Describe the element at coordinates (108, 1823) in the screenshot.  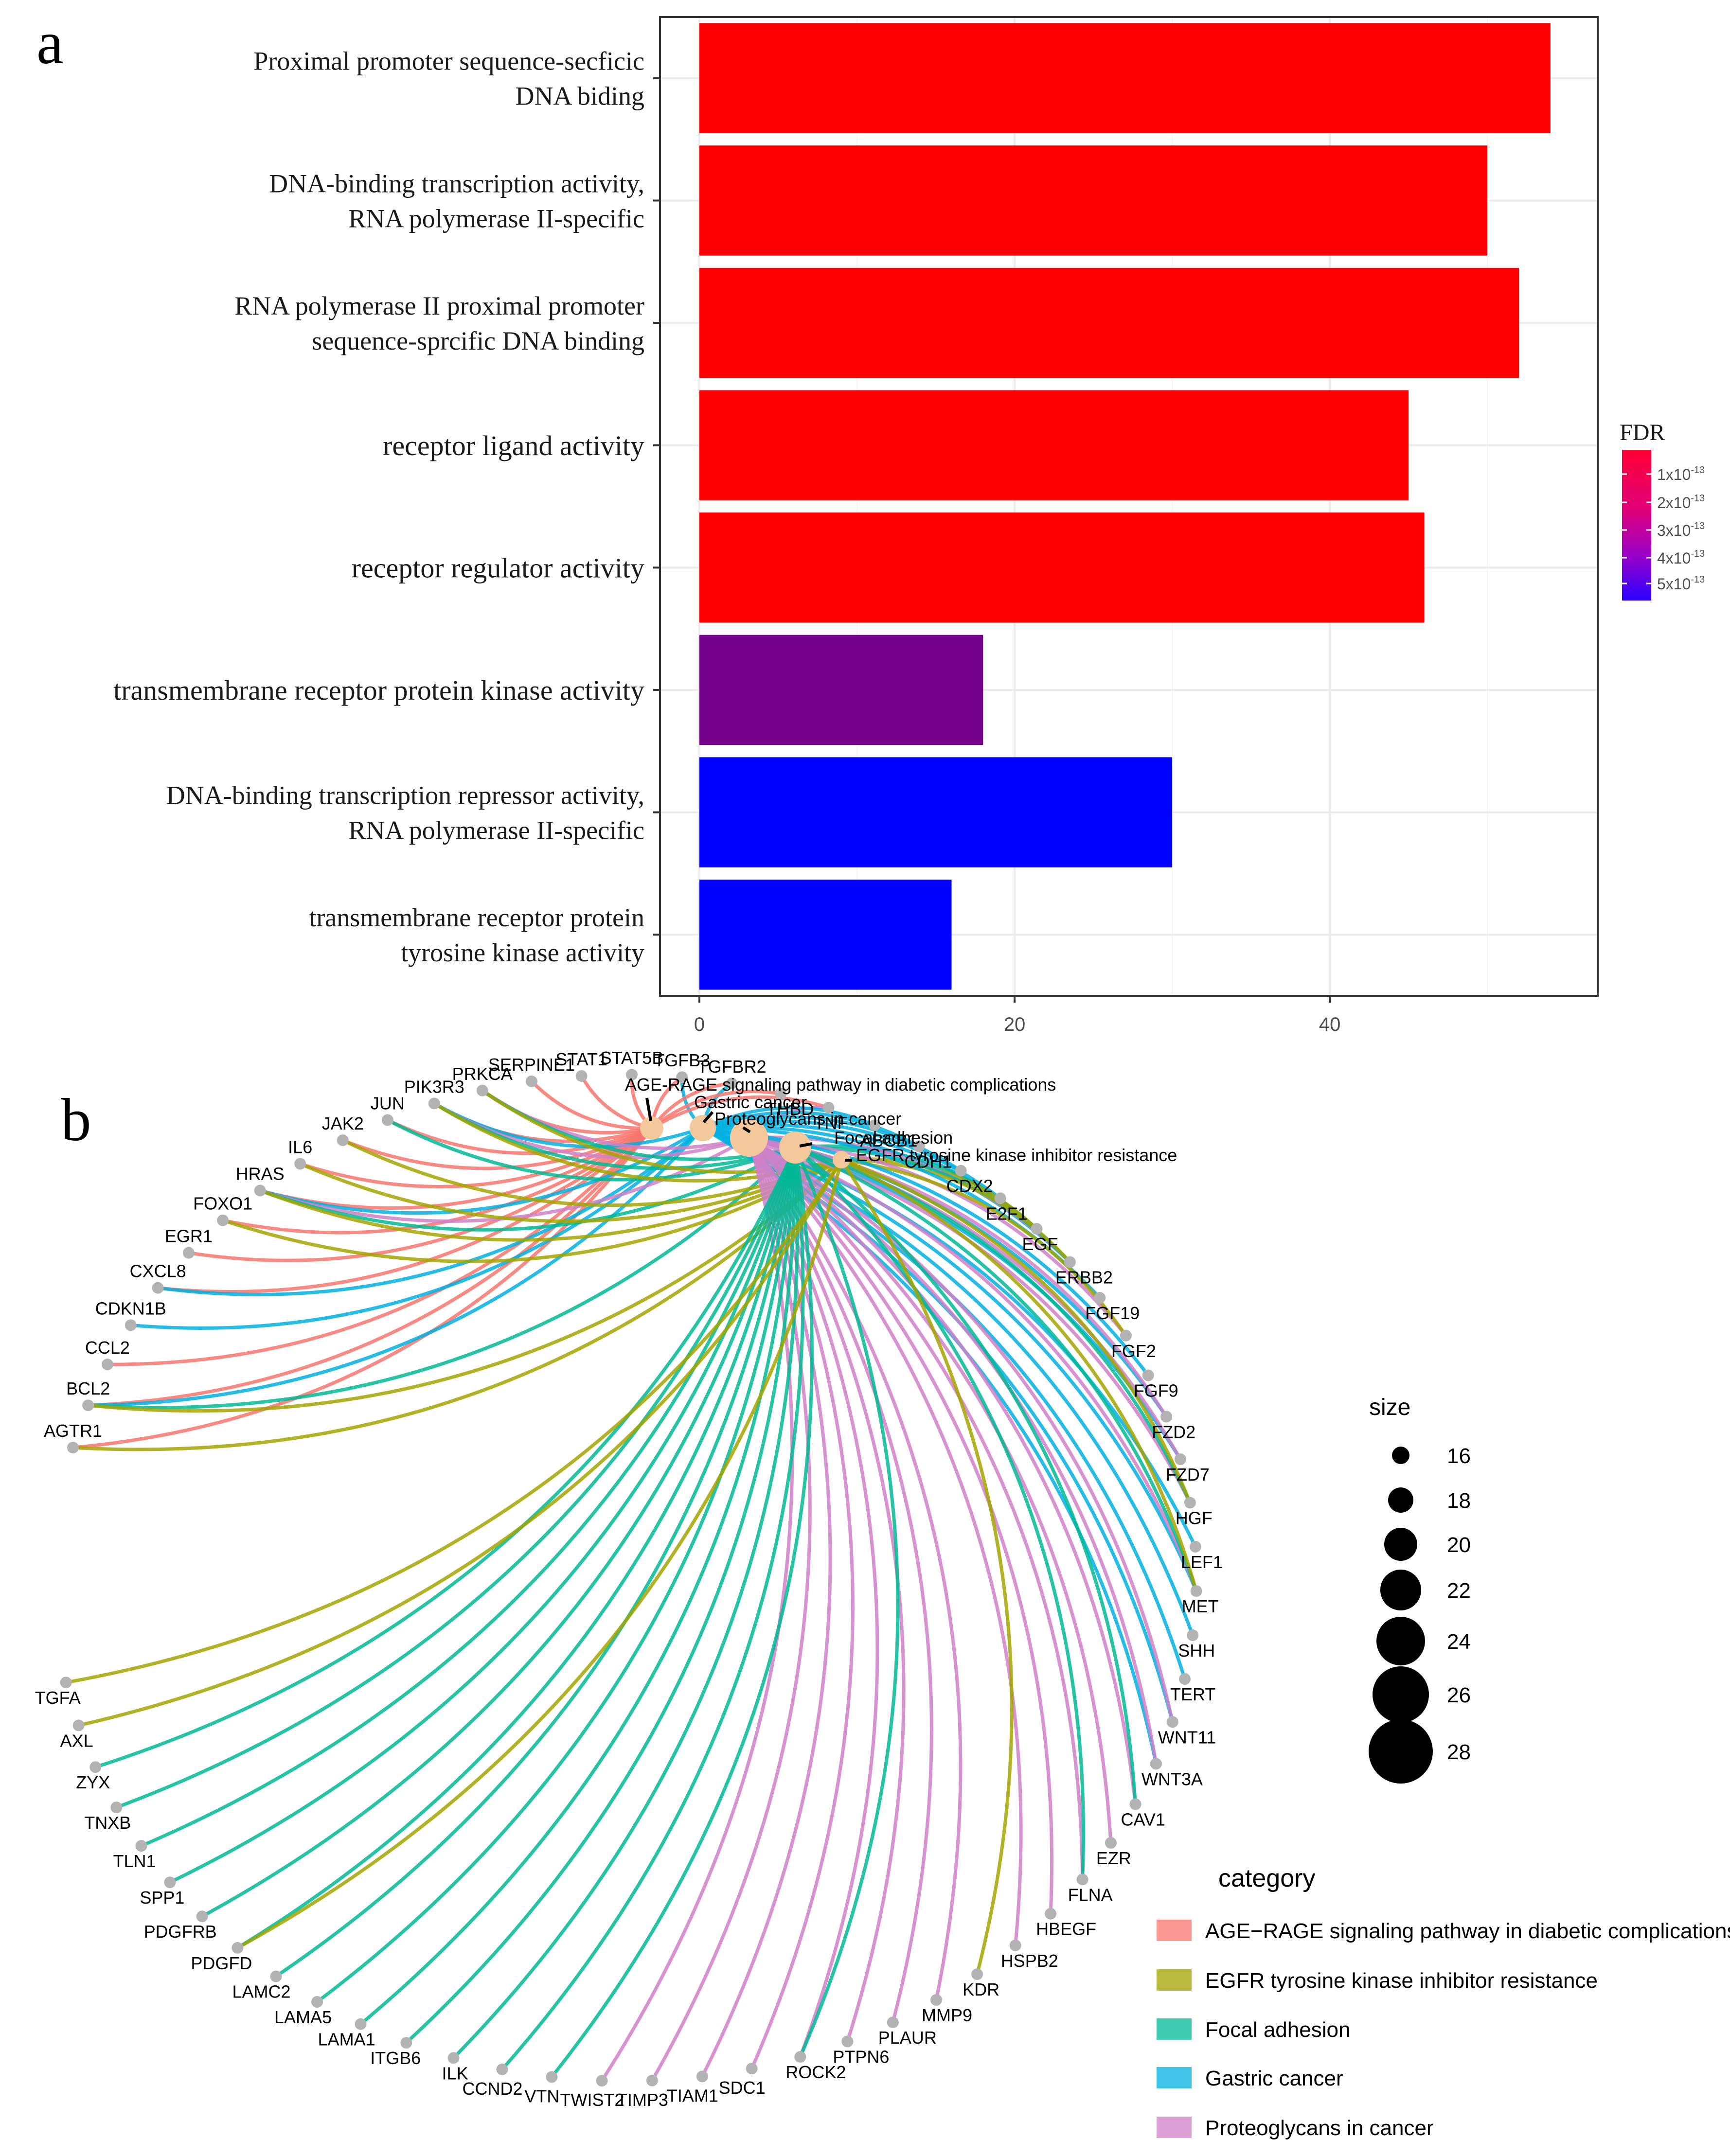
I see `gene-label: TNXB` at that location.